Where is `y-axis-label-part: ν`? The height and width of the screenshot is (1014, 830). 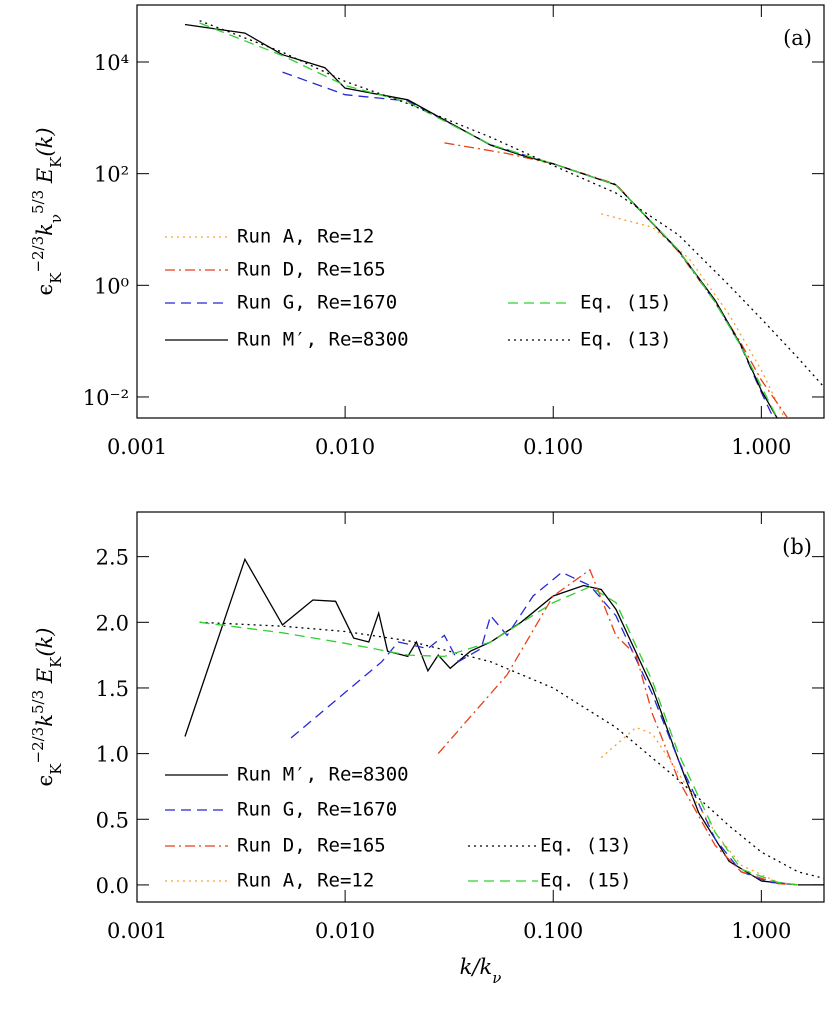
y-axis-label-part: ν is located at coordinates (56, 218).